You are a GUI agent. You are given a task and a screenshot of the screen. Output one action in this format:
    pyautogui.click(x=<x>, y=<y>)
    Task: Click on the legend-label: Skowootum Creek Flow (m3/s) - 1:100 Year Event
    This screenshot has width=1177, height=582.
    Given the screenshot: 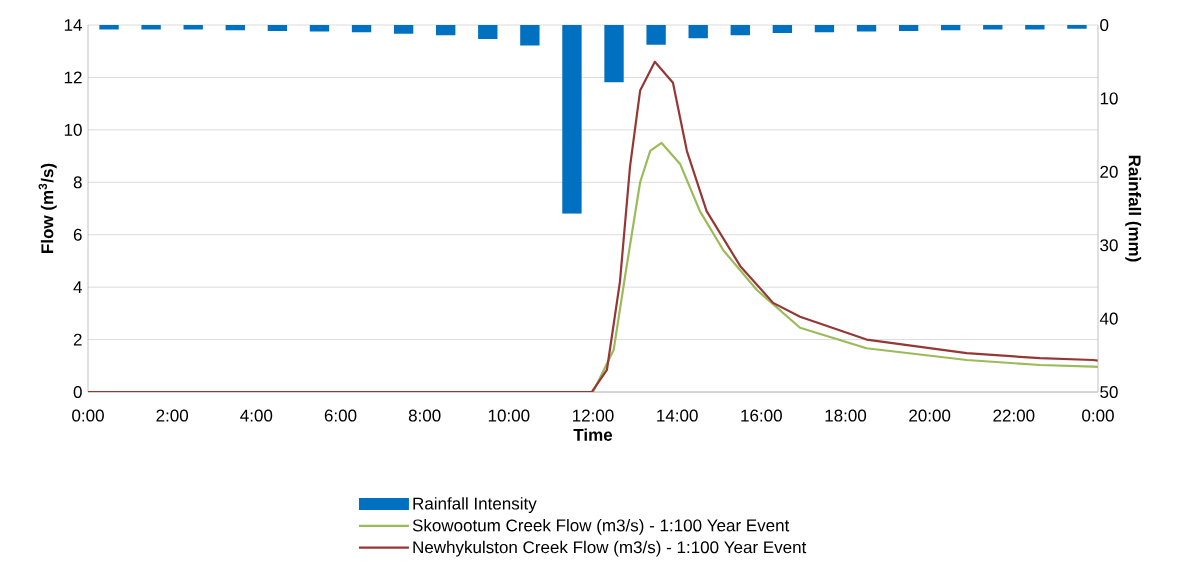 What is the action you would take?
    pyautogui.click(x=601, y=526)
    